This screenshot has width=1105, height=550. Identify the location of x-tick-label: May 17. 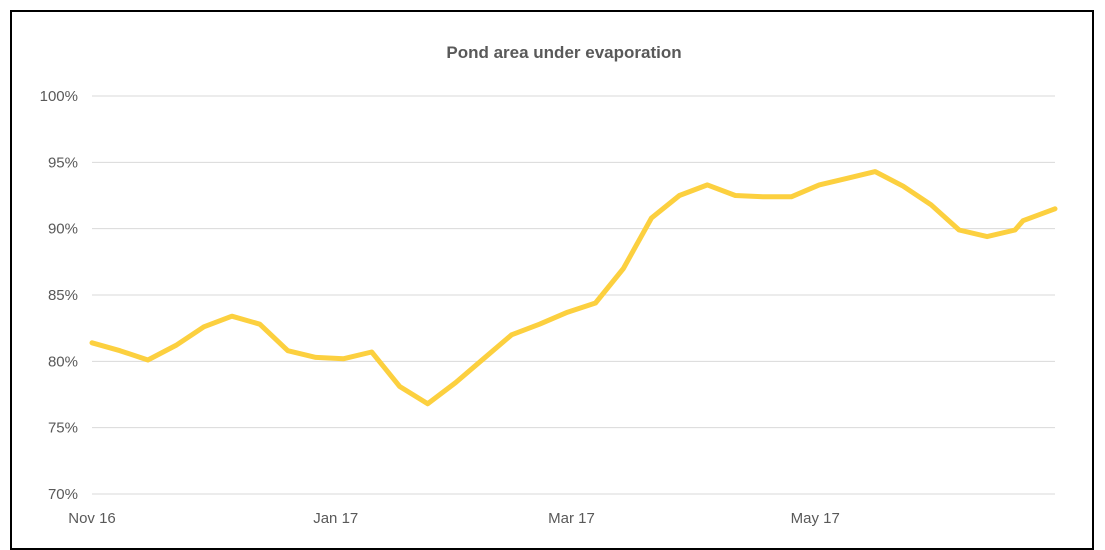
(815, 518).